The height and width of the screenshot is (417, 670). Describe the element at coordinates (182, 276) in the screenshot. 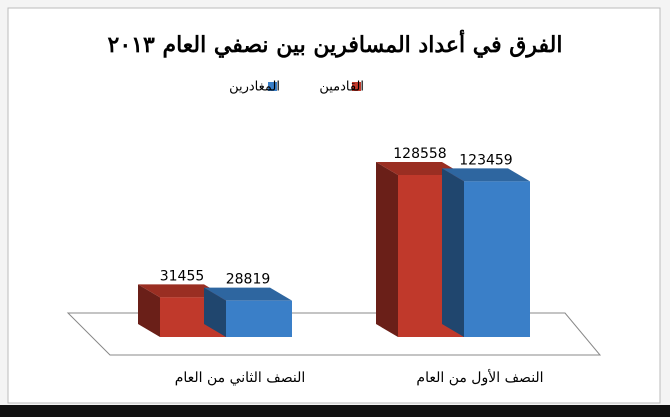

I see `value-label: 31455` at that location.